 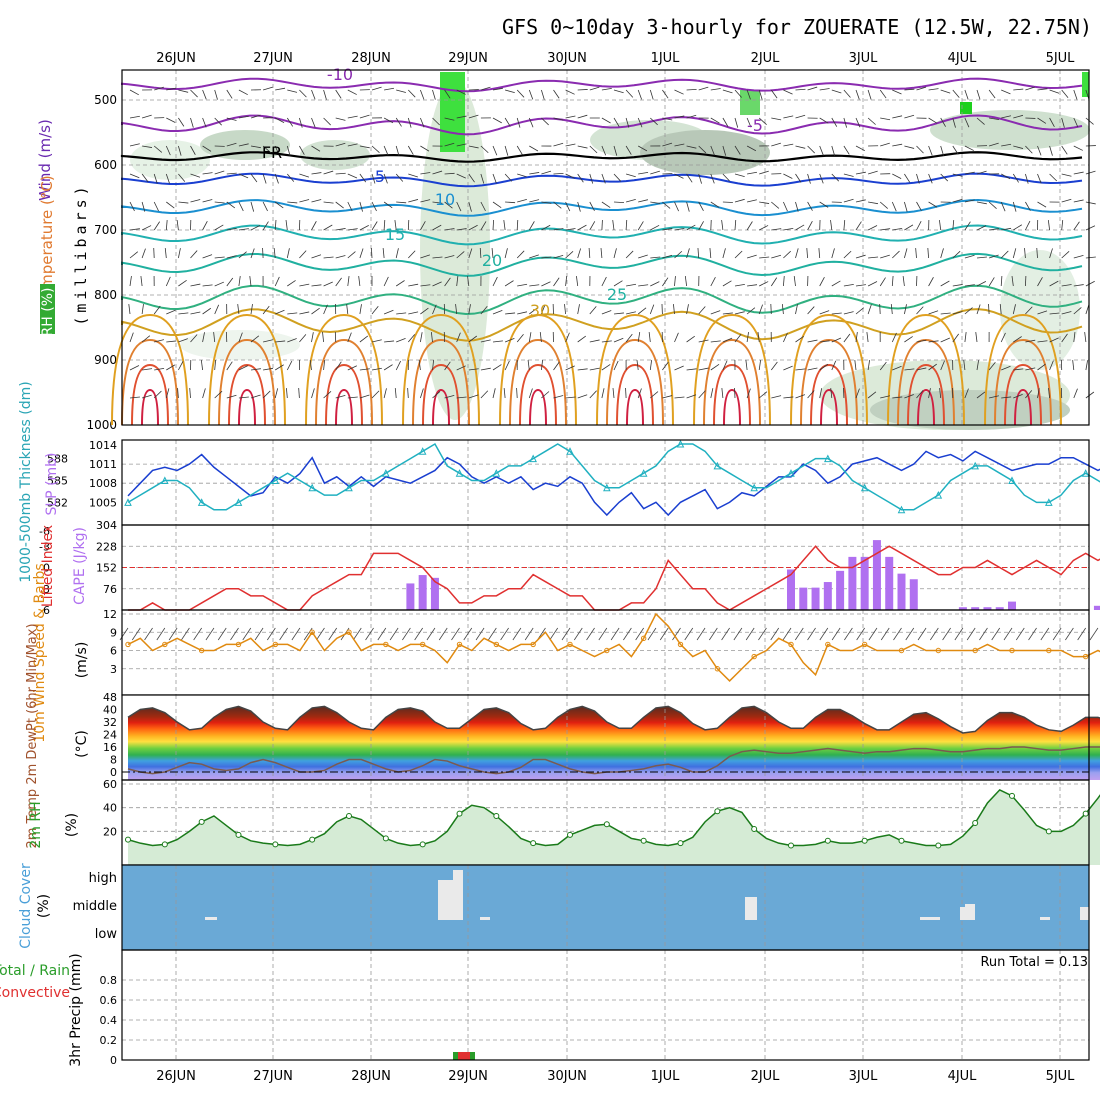 What do you see at coordinates (1023, 394) in the screenshot?
I see `low-level-temp-loop` at bounding box center [1023, 394].